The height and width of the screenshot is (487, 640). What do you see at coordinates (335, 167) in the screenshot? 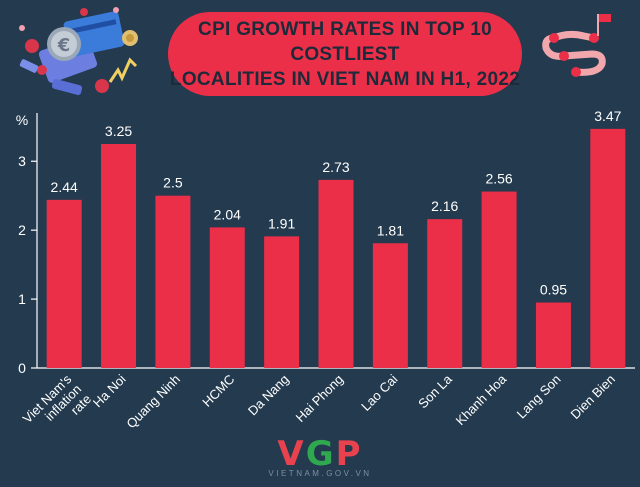
I see `data-label: 2.73` at bounding box center [335, 167].